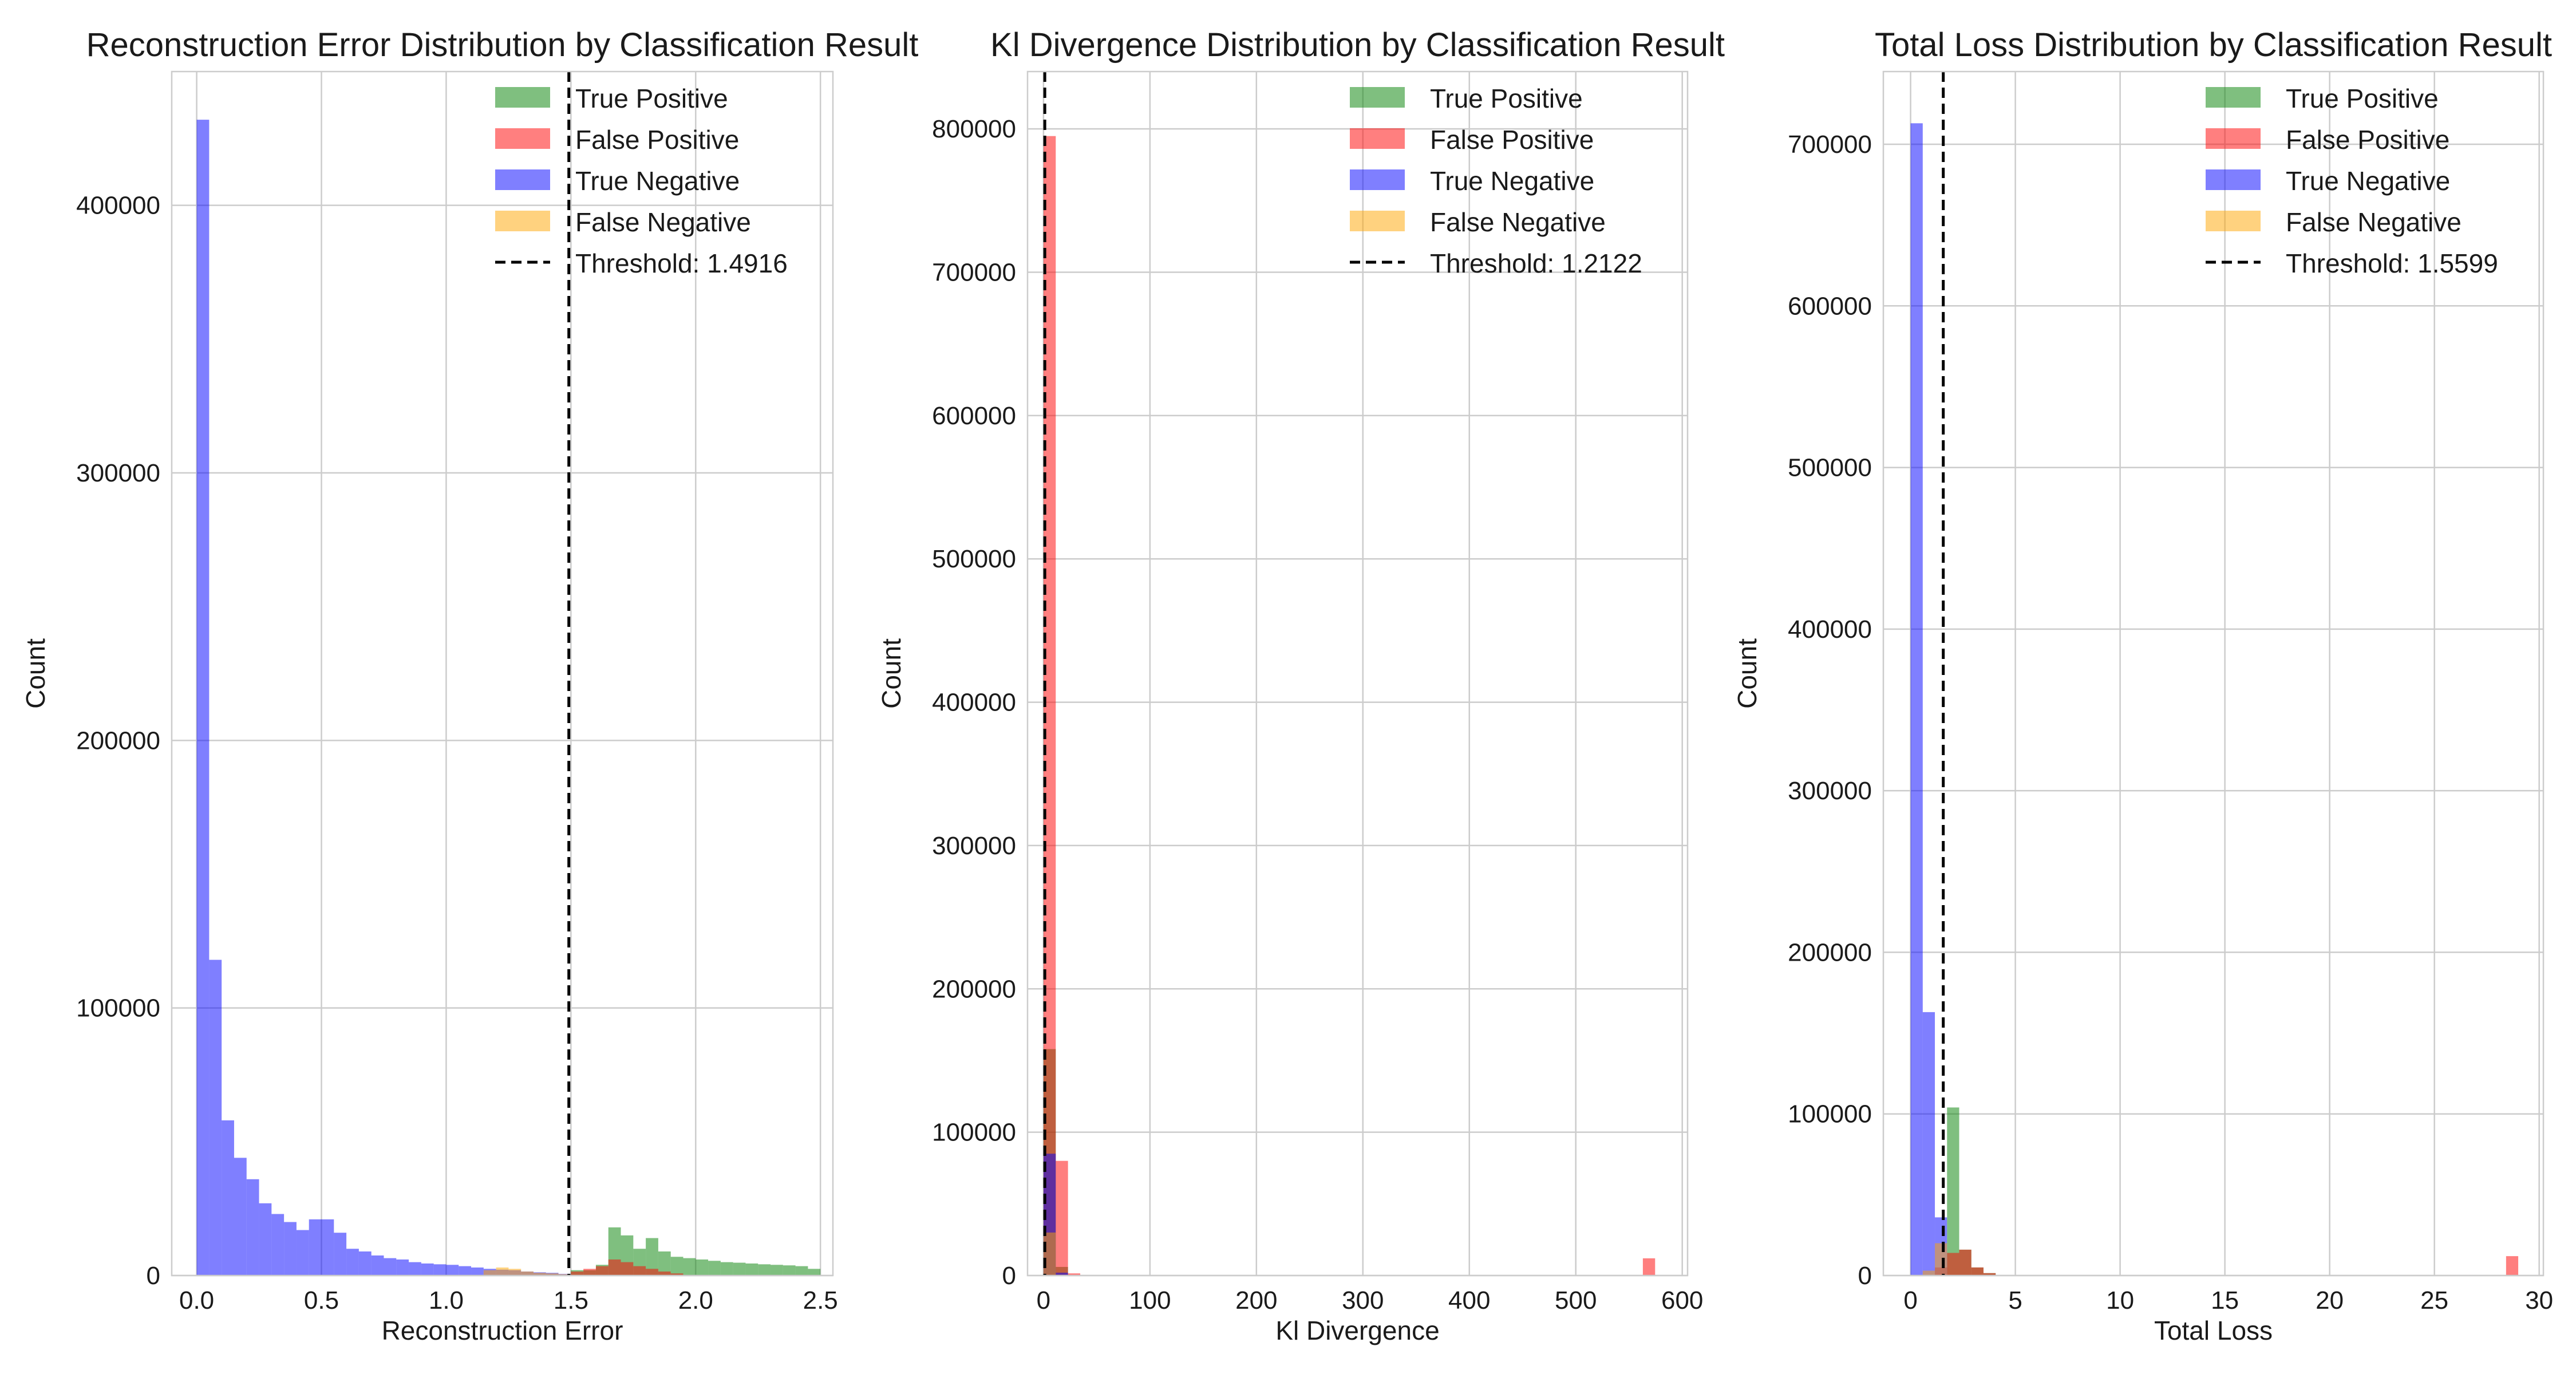 The height and width of the screenshot is (1374, 2576). What do you see at coordinates (1971, 1191) in the screenshot?
I see `series-true-positive` at bounding box center [1971, 1191].